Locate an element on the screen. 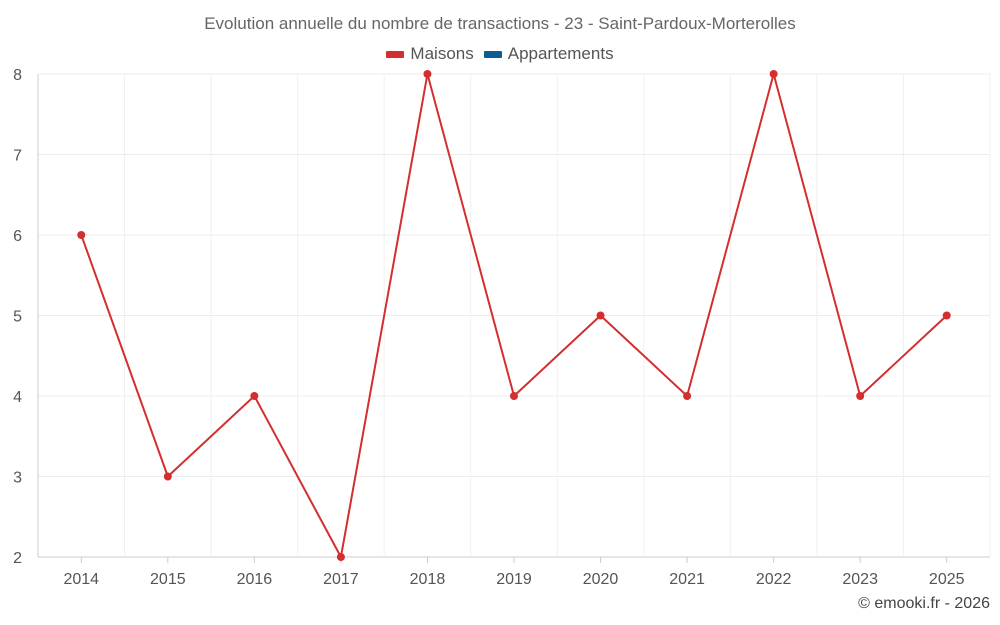  y-tick-label-8: 8 is located at coordinates (17, 75).